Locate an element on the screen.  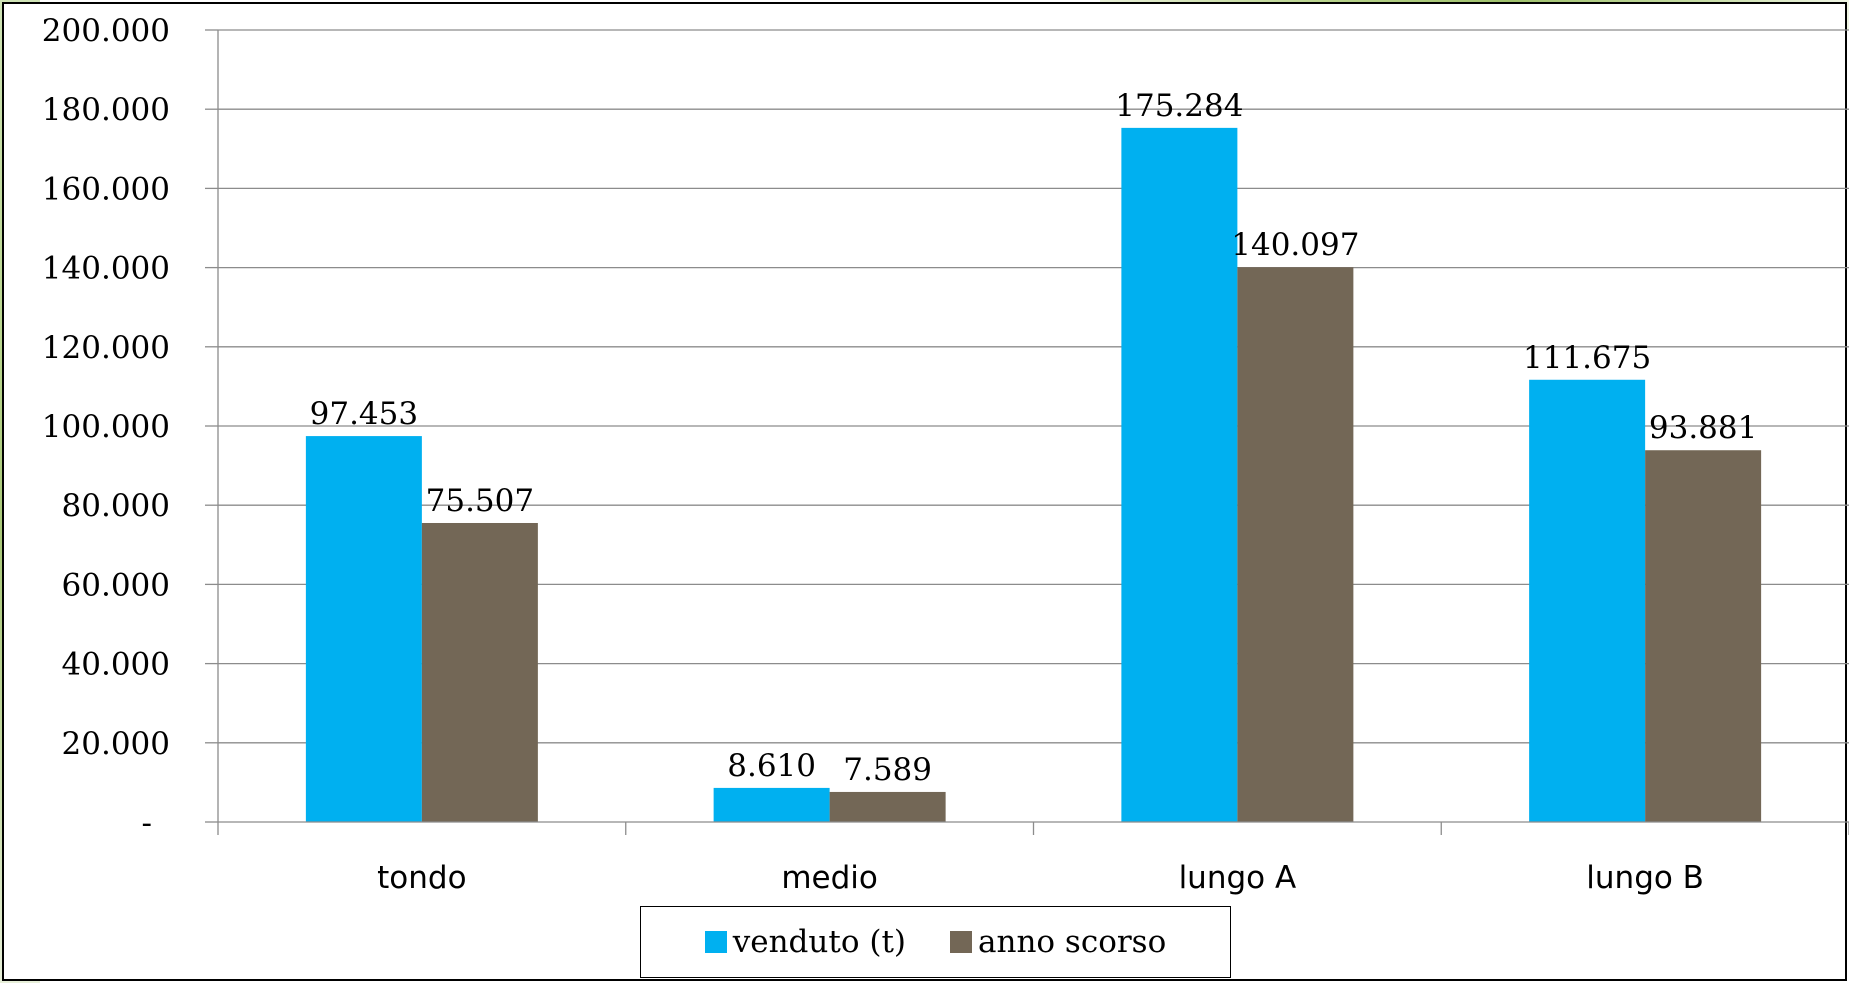
bar-anno-scorso-lungo-B is located at coordinates (1703, 636).